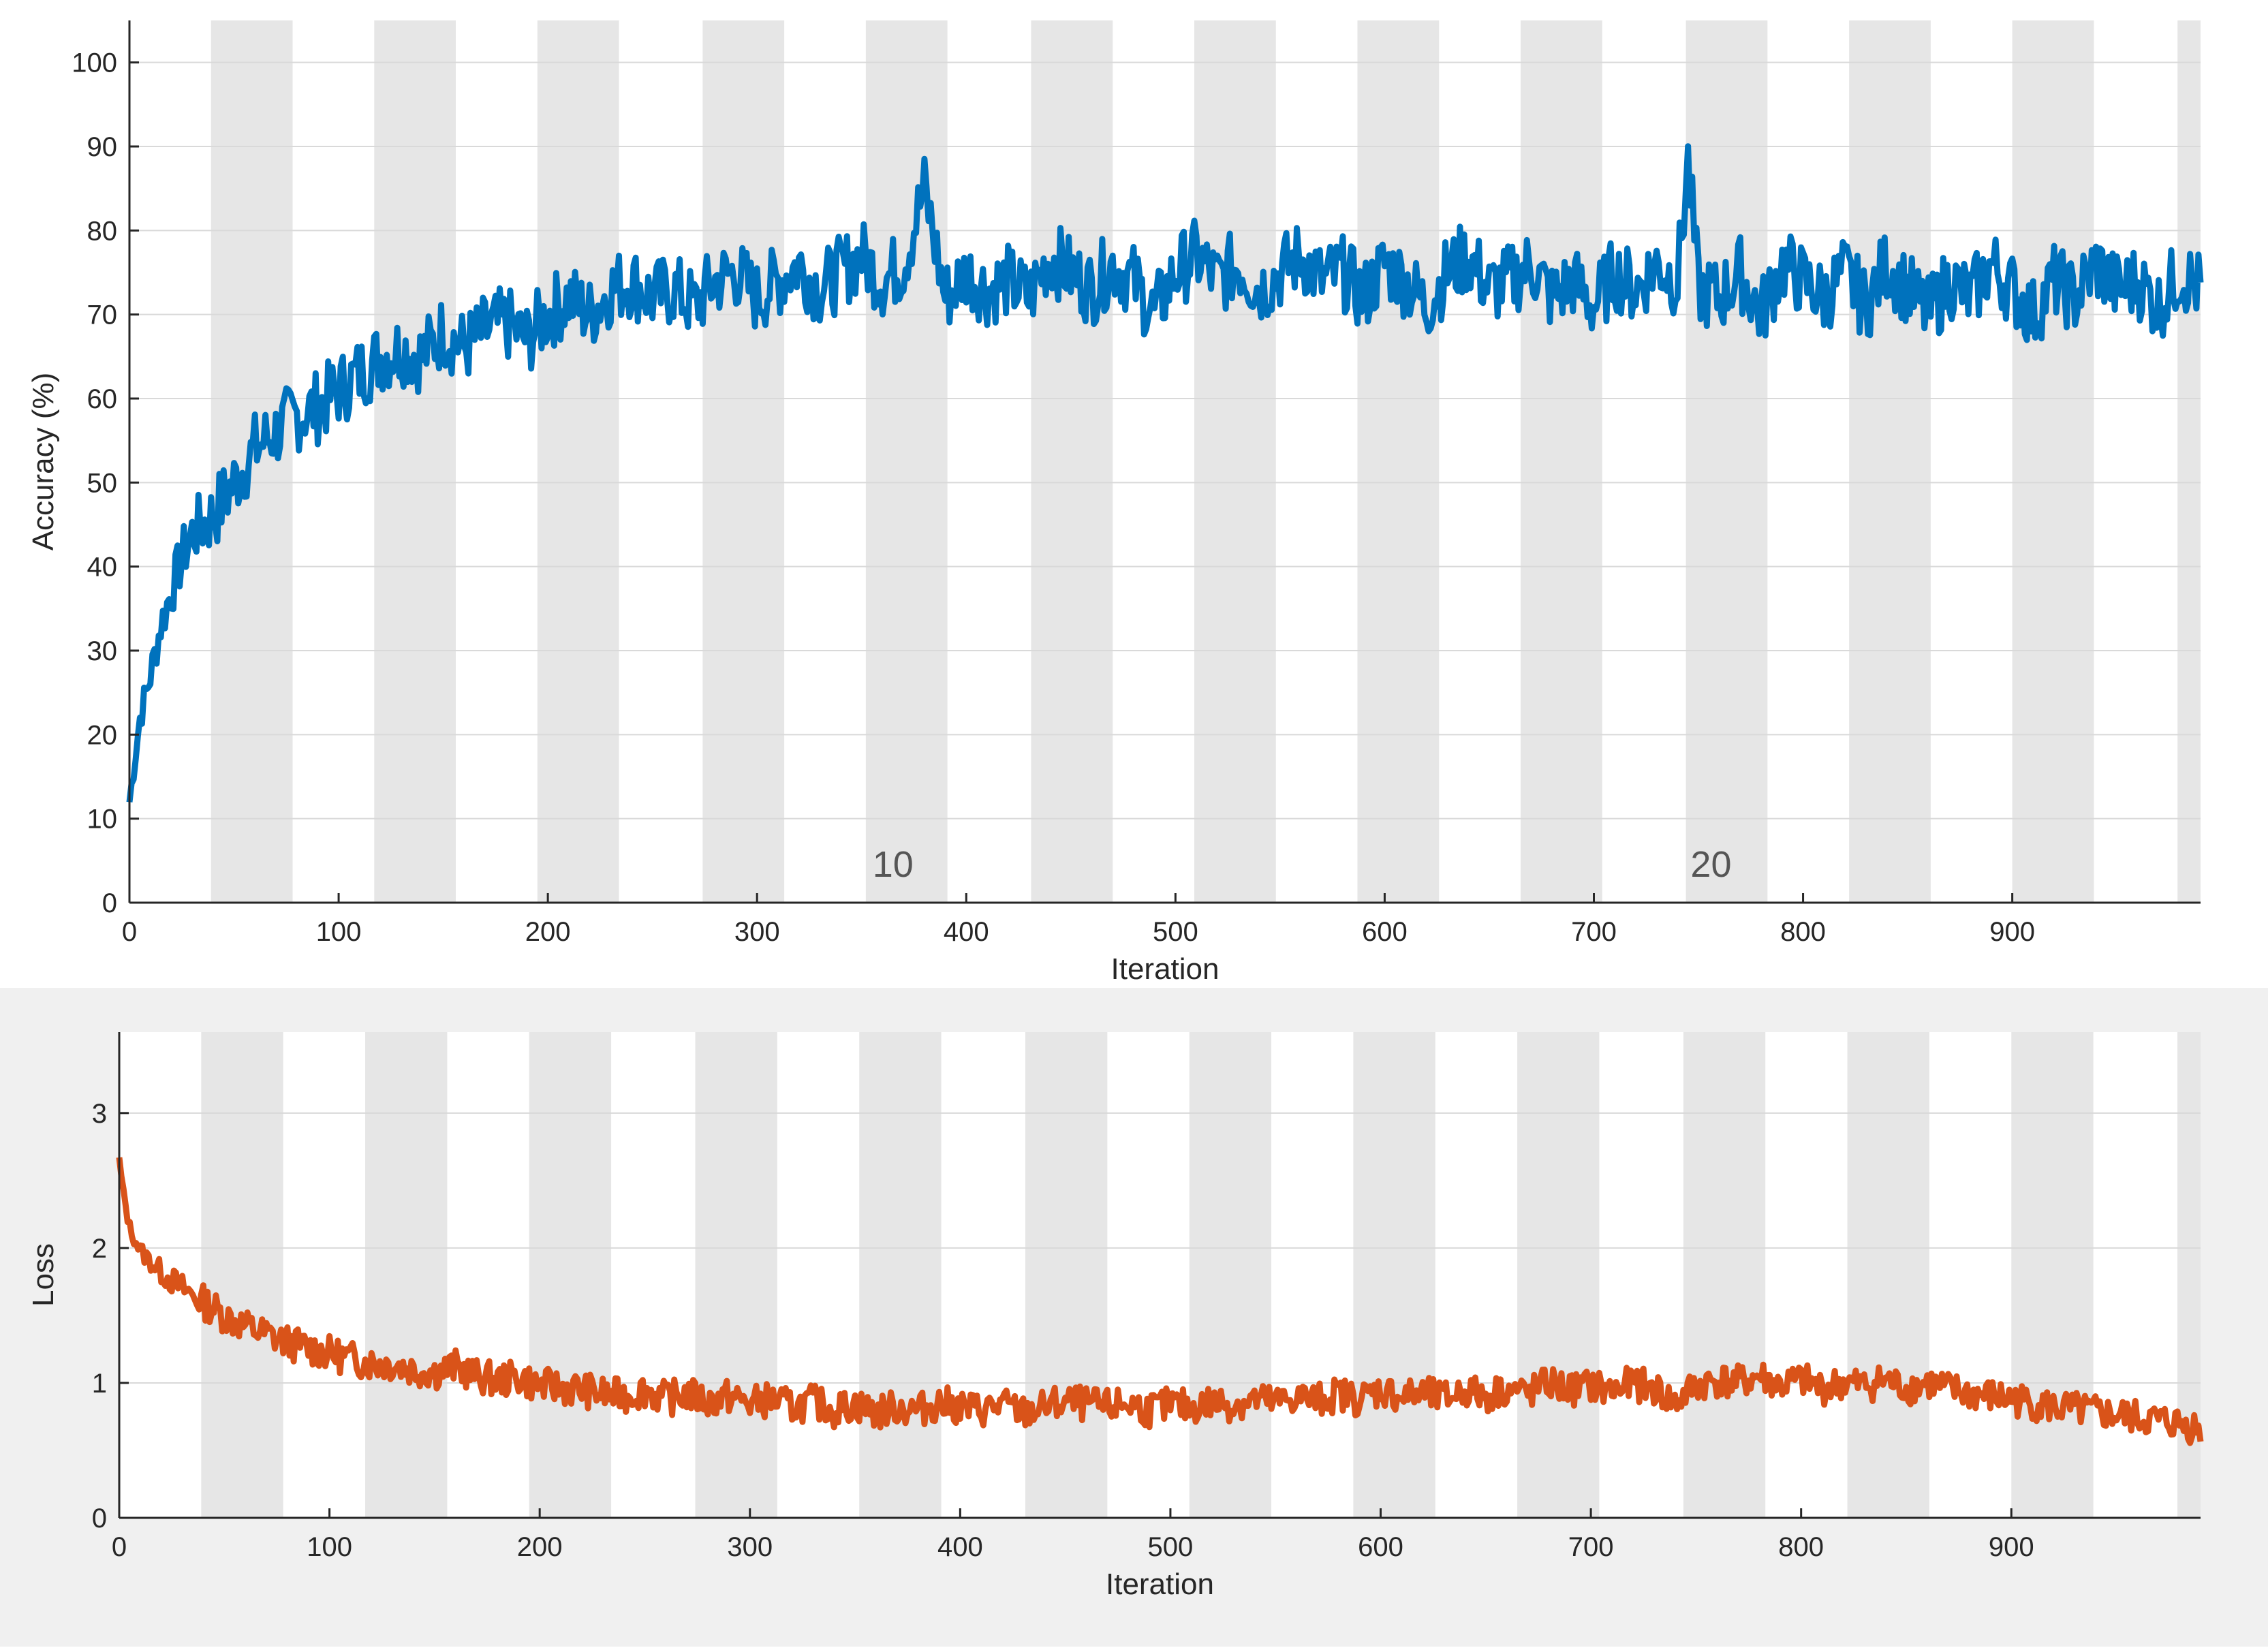 The width and height of the screenshot is (2268, 1650). Describe the element at coordinates (548, 932) in the screenshot. I see `accuracy-xtick-label-2: 200` at that location.